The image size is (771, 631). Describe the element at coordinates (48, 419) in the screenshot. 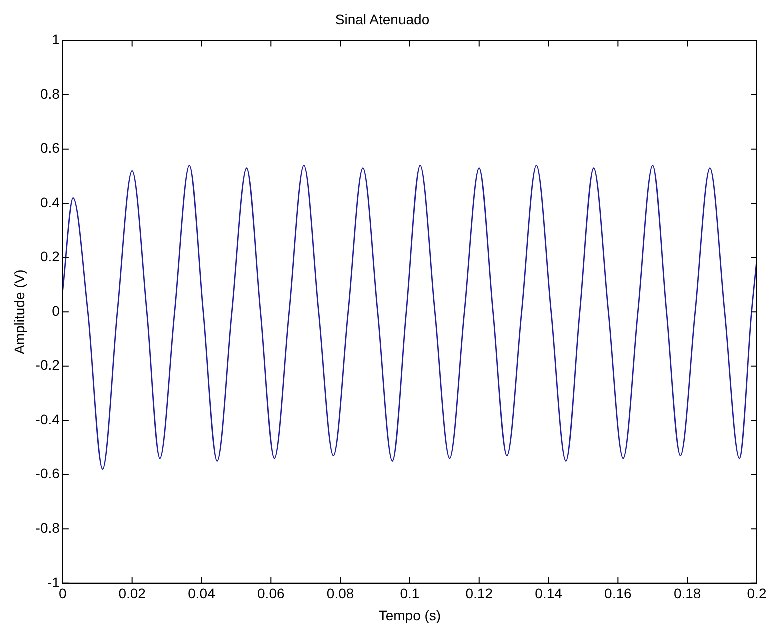

I see `y-tick-label: -0.4` at that location.